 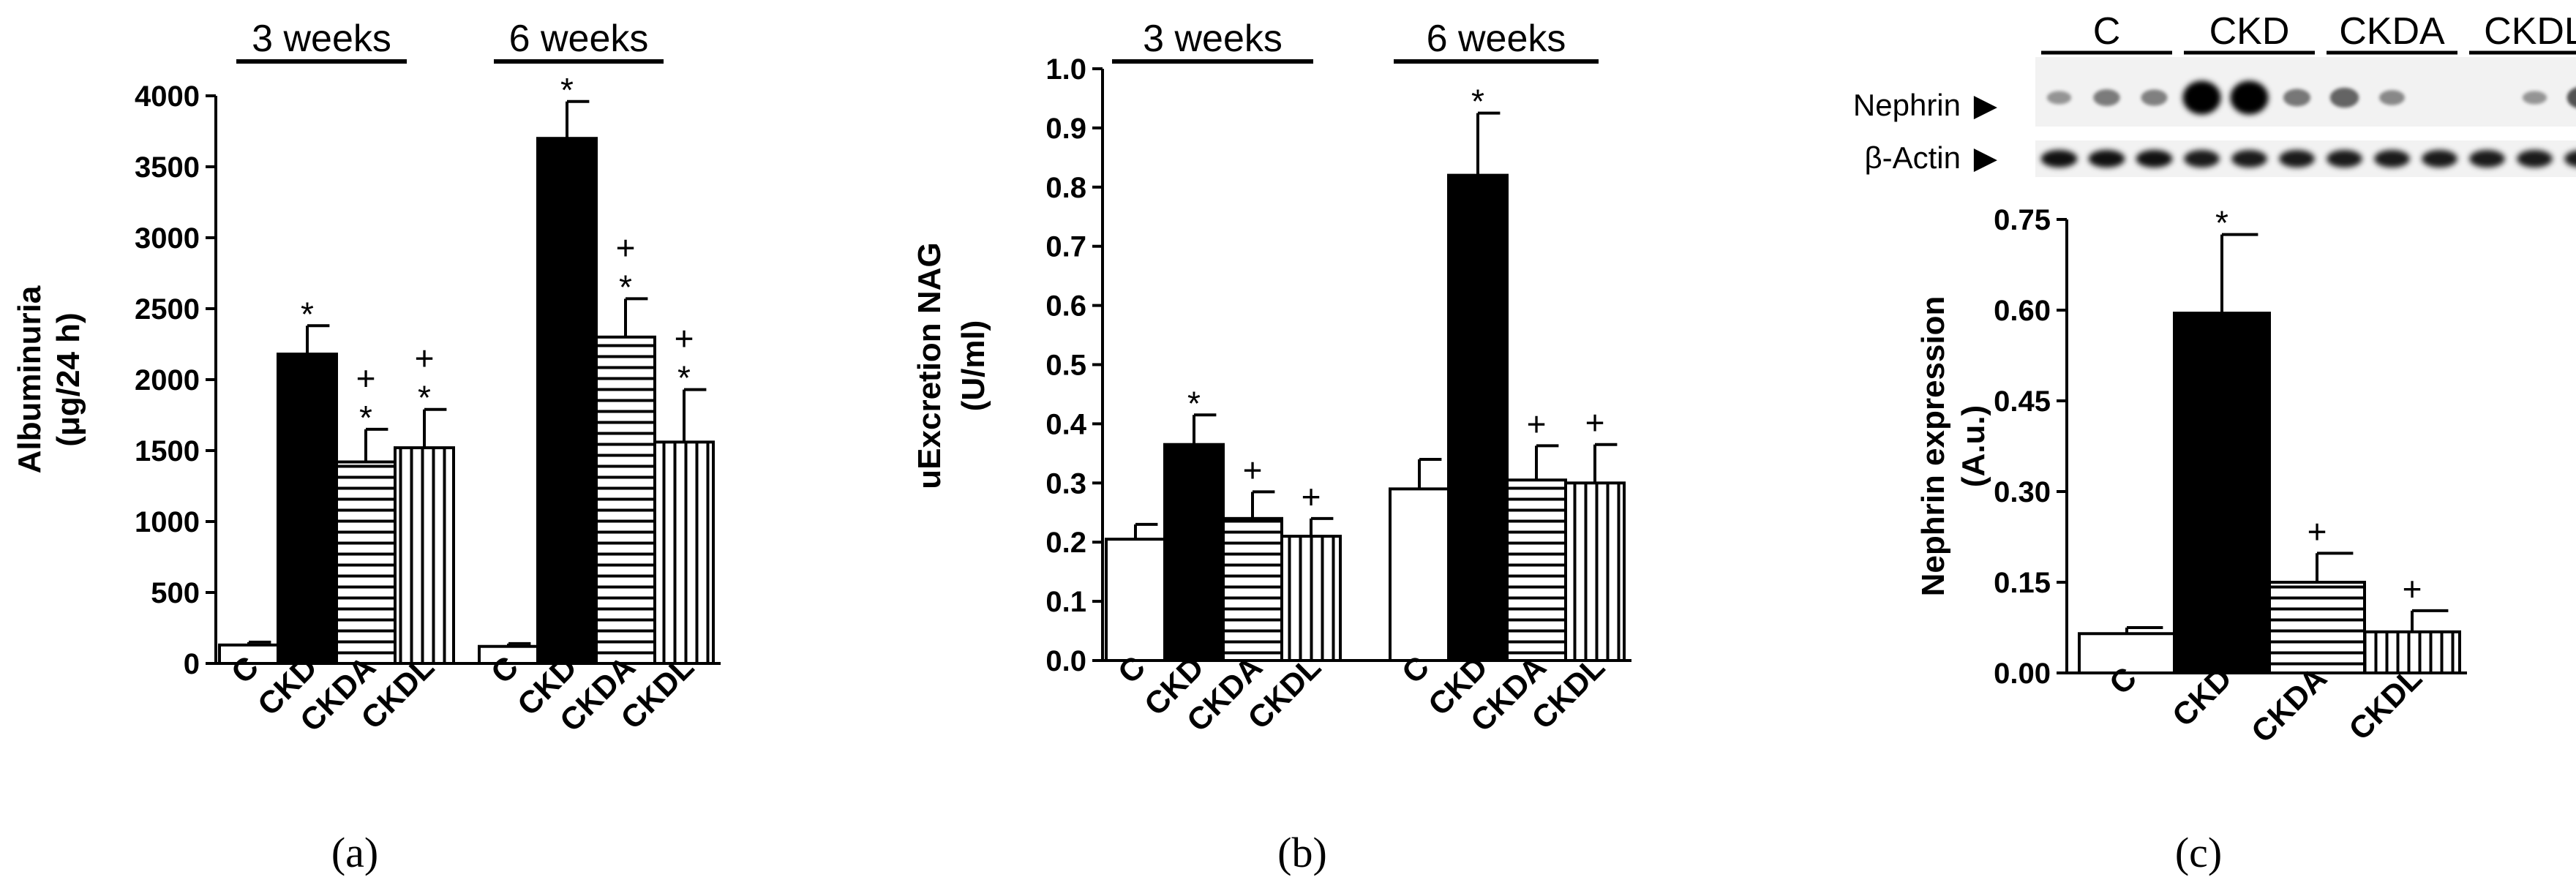 I want to click on y-tick-label: 0.2, so click(x=1065, y=543).